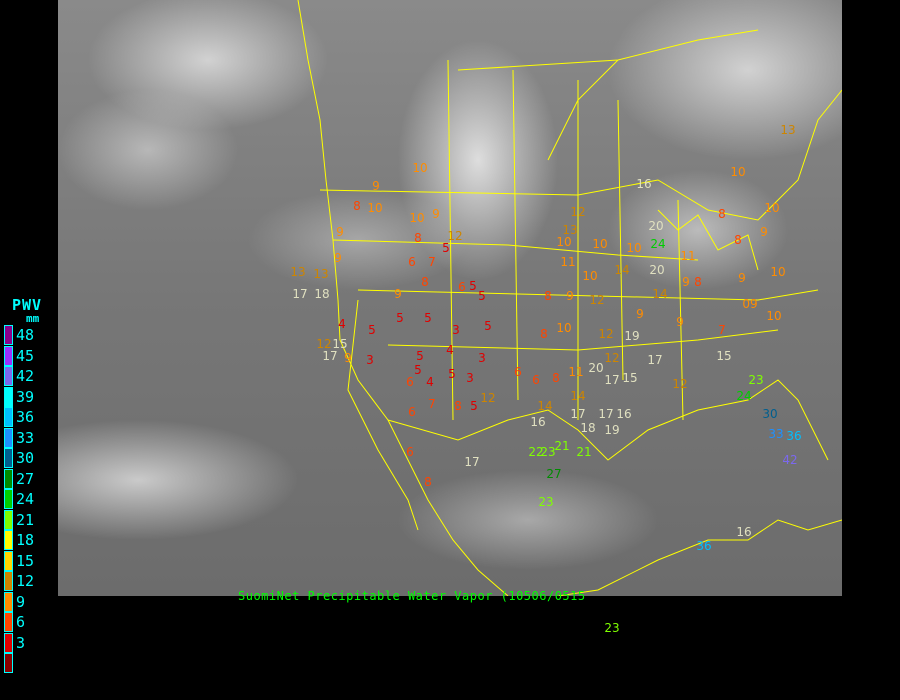 Image resolution: width=900 pixels, height=700 pixels. What do you see at coordinates (750, 304) in the screenshot?
I see `station-pwv-value: 09` at bounding box center [750, 304].